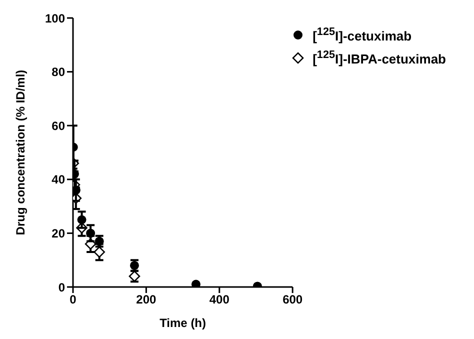 This screenshot has width=474, height=339. What do you see at coordinates (146, 299) in the screenshot?
I see `x-tick-label: 200` at bounding box center [146, 299].